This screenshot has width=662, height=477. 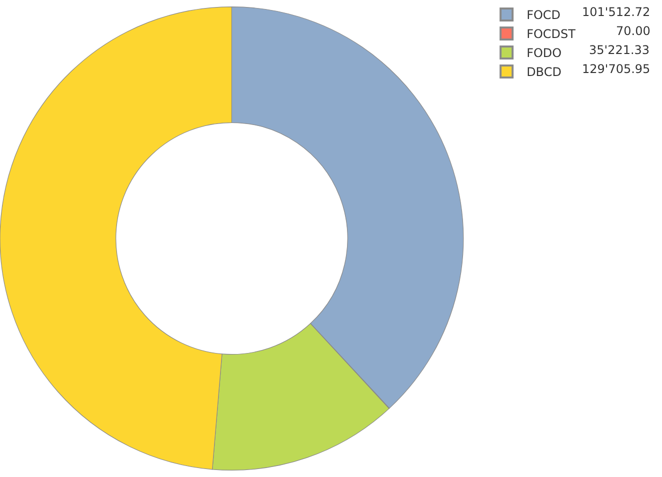 What do you see at coordinates (633, 31) in the screenshot?
I see `data-label: 70.00` at bounding box center [633, 31].